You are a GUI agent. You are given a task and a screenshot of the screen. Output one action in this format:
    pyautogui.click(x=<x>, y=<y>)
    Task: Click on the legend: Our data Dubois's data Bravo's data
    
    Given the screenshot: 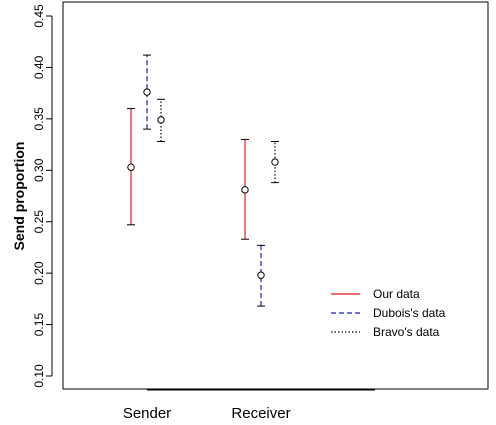 What is the action you would take?
    pyautogui.click(x=388, y=313)
    